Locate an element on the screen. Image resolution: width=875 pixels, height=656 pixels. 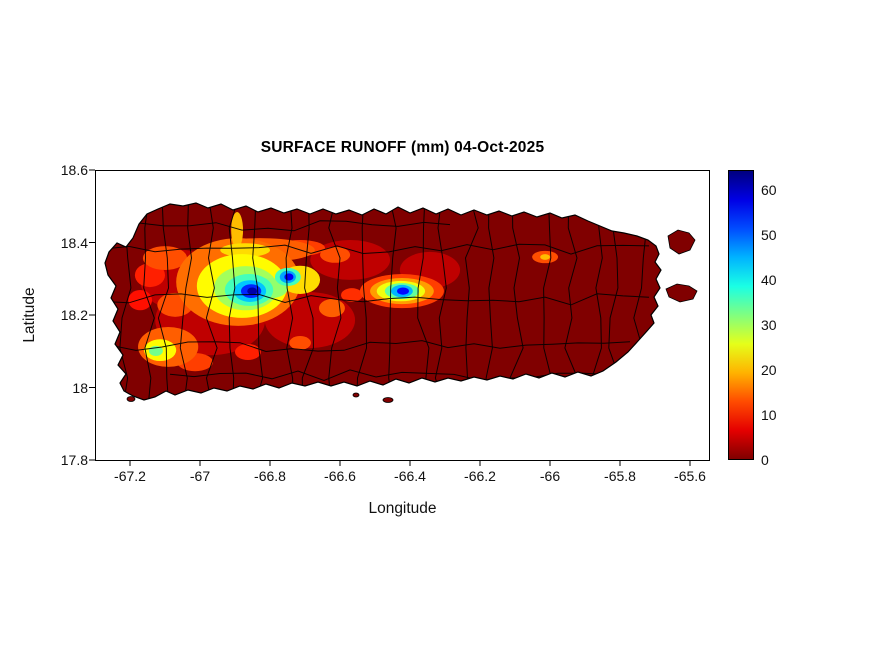
x-tick-label: -66.4 is located at coordinates (410, 476).